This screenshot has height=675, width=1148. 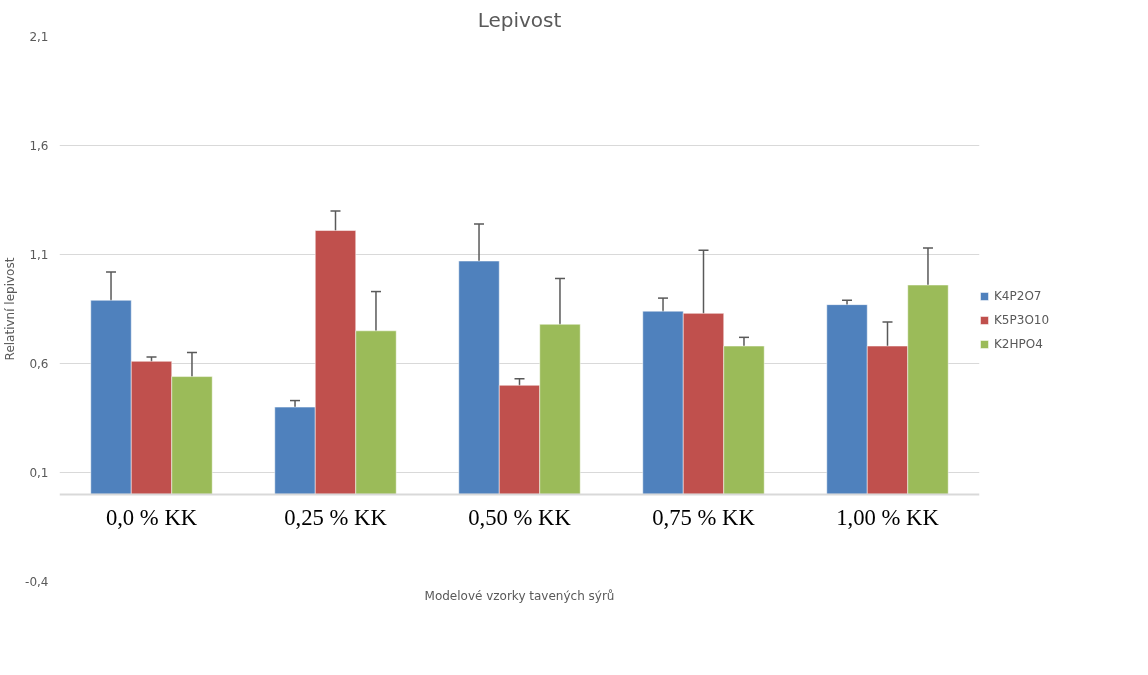 I want to click on x-axis-title: Modelové vzorky tavených sýrů, so click(x=519, y=595).